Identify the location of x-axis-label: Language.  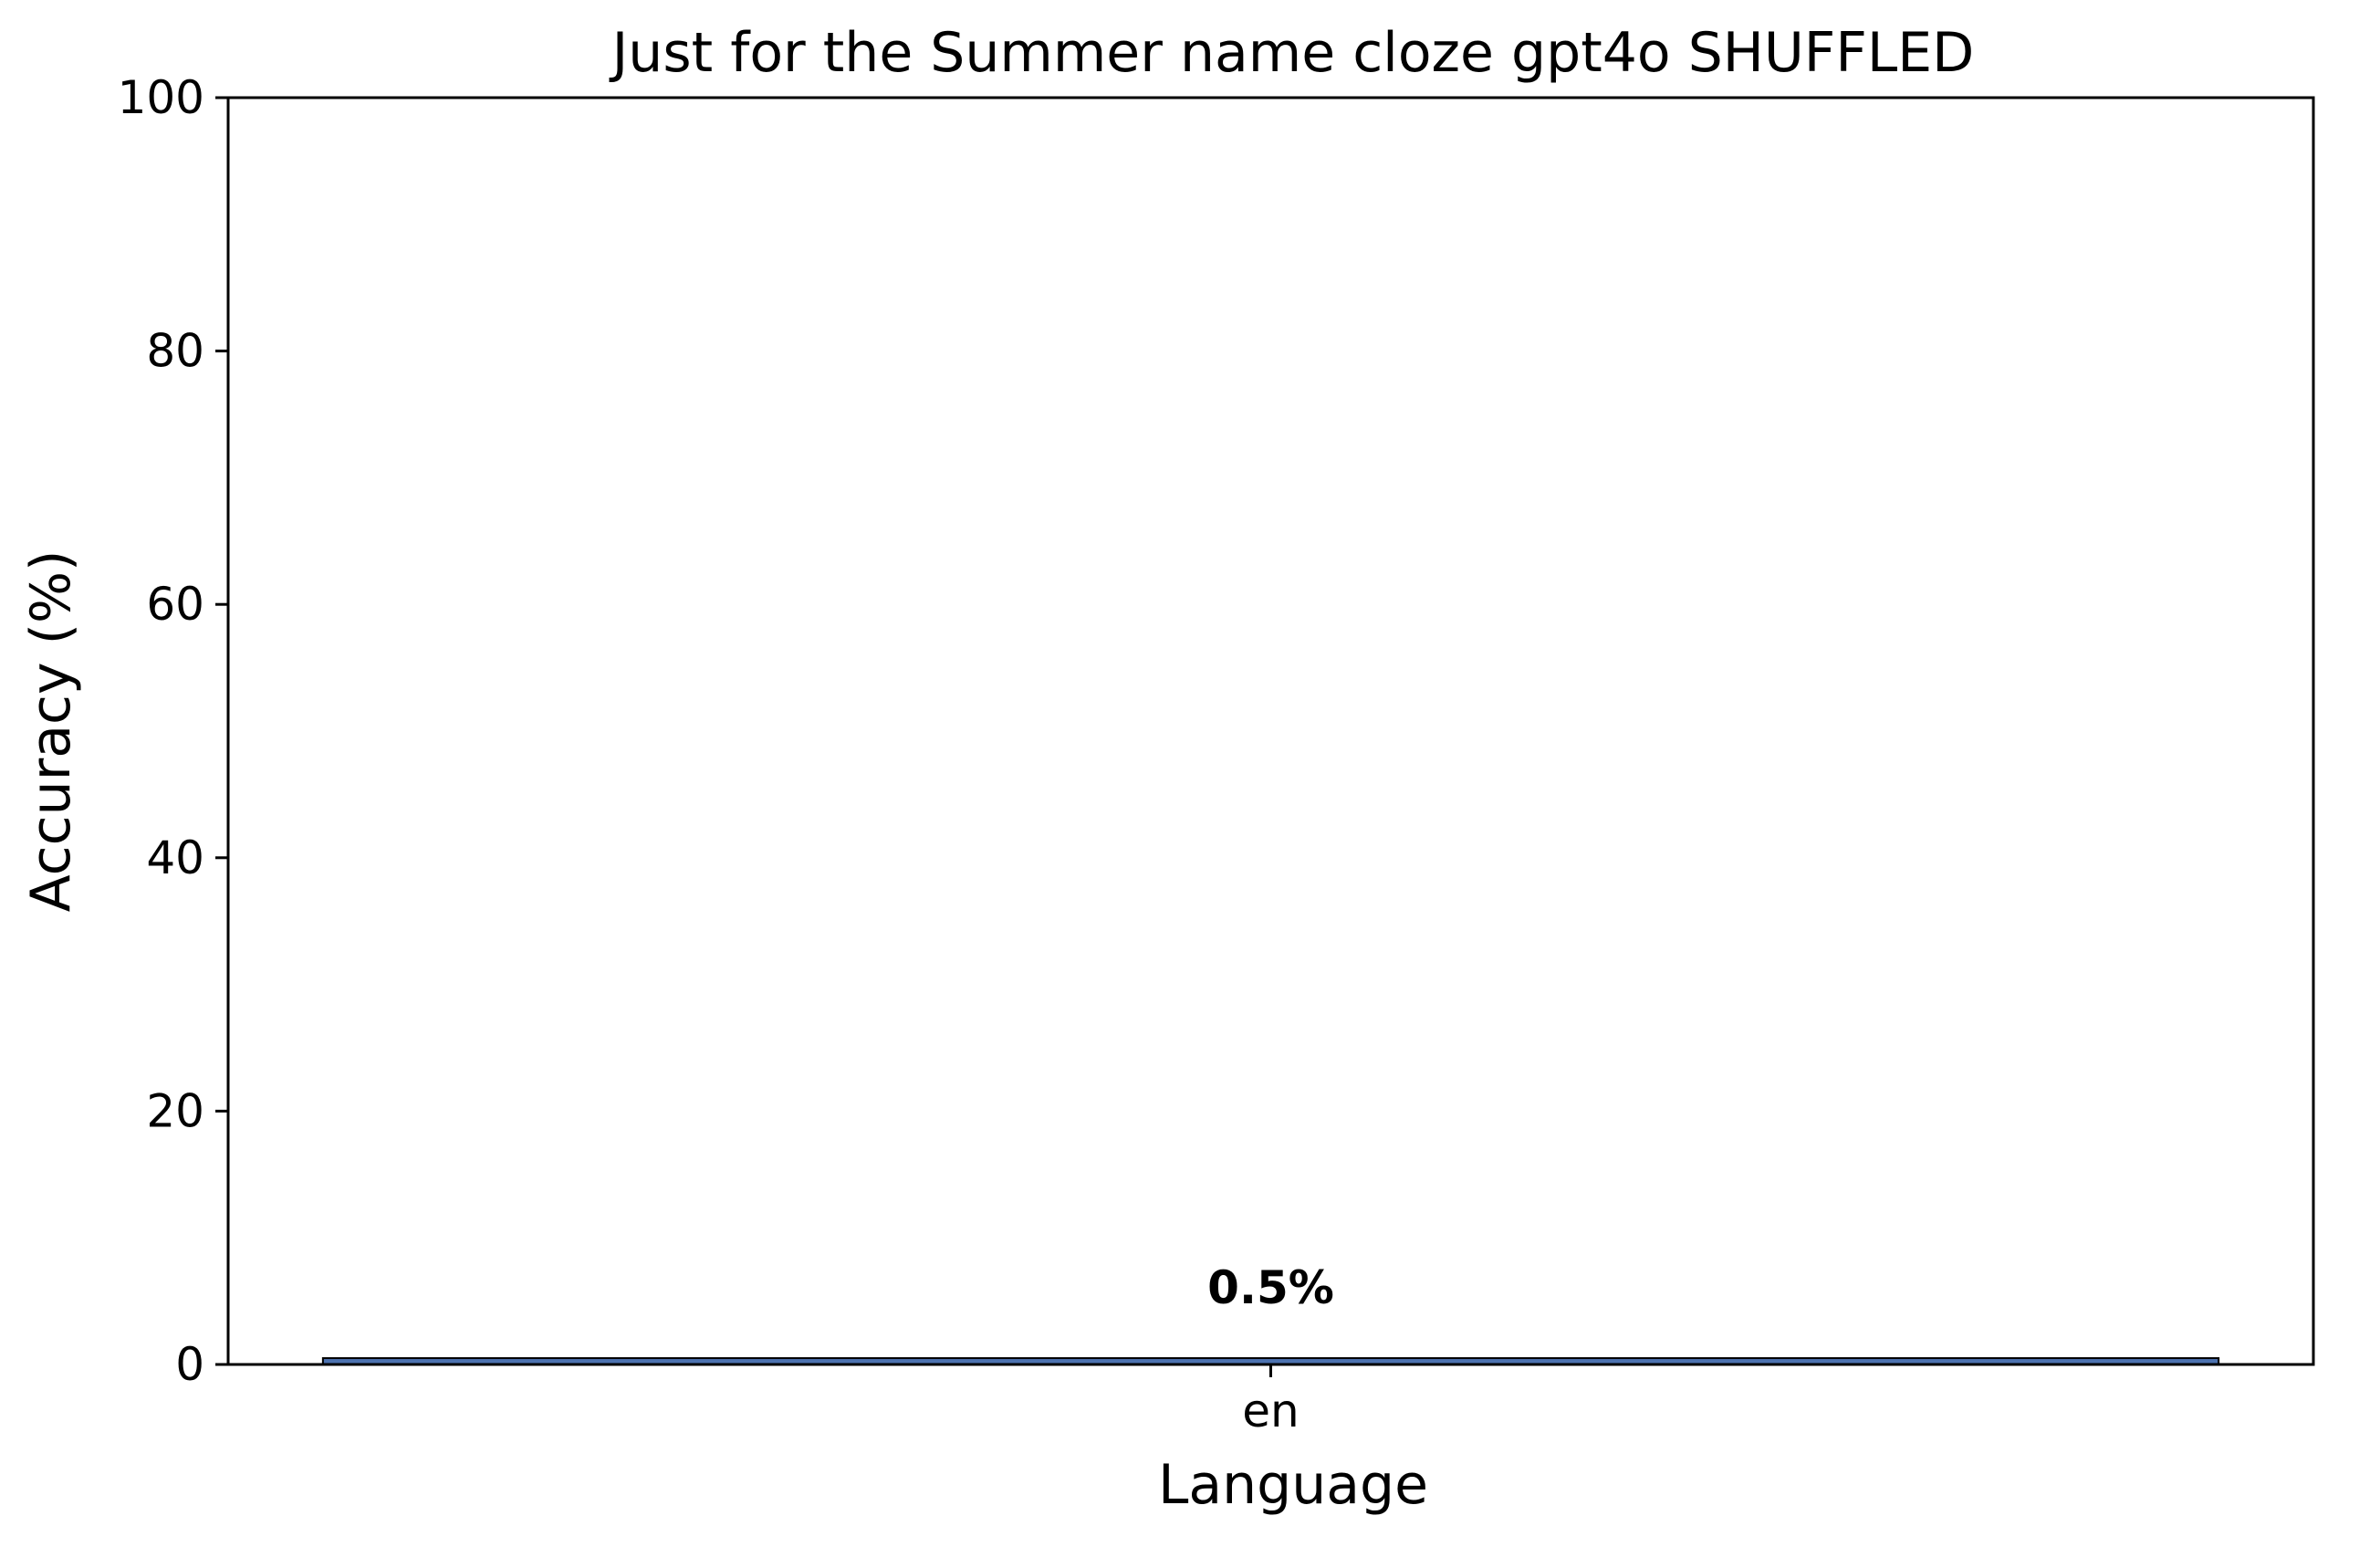
(1293, 1485).